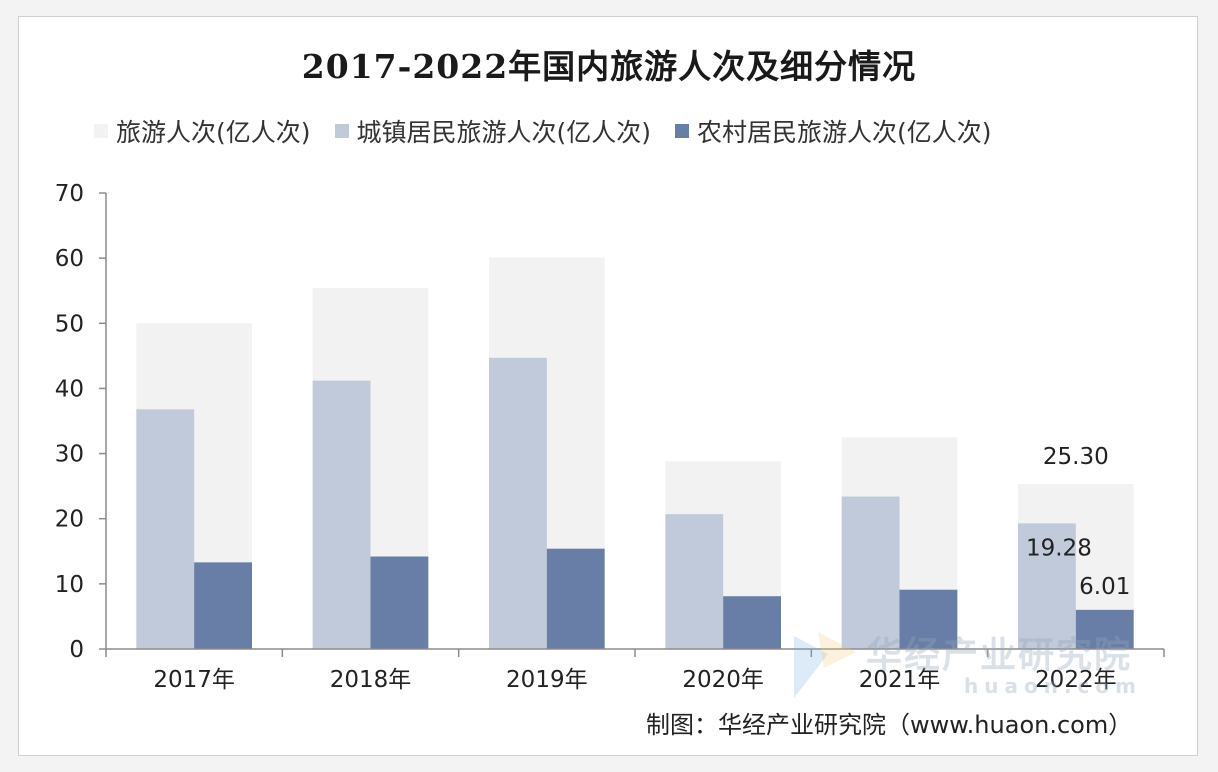 The image size is (1218, 772). What do you see at coordinates (1076, 457) in the screenshot?
I see `data-label: 25.30` at bounding box center [1076, 457].